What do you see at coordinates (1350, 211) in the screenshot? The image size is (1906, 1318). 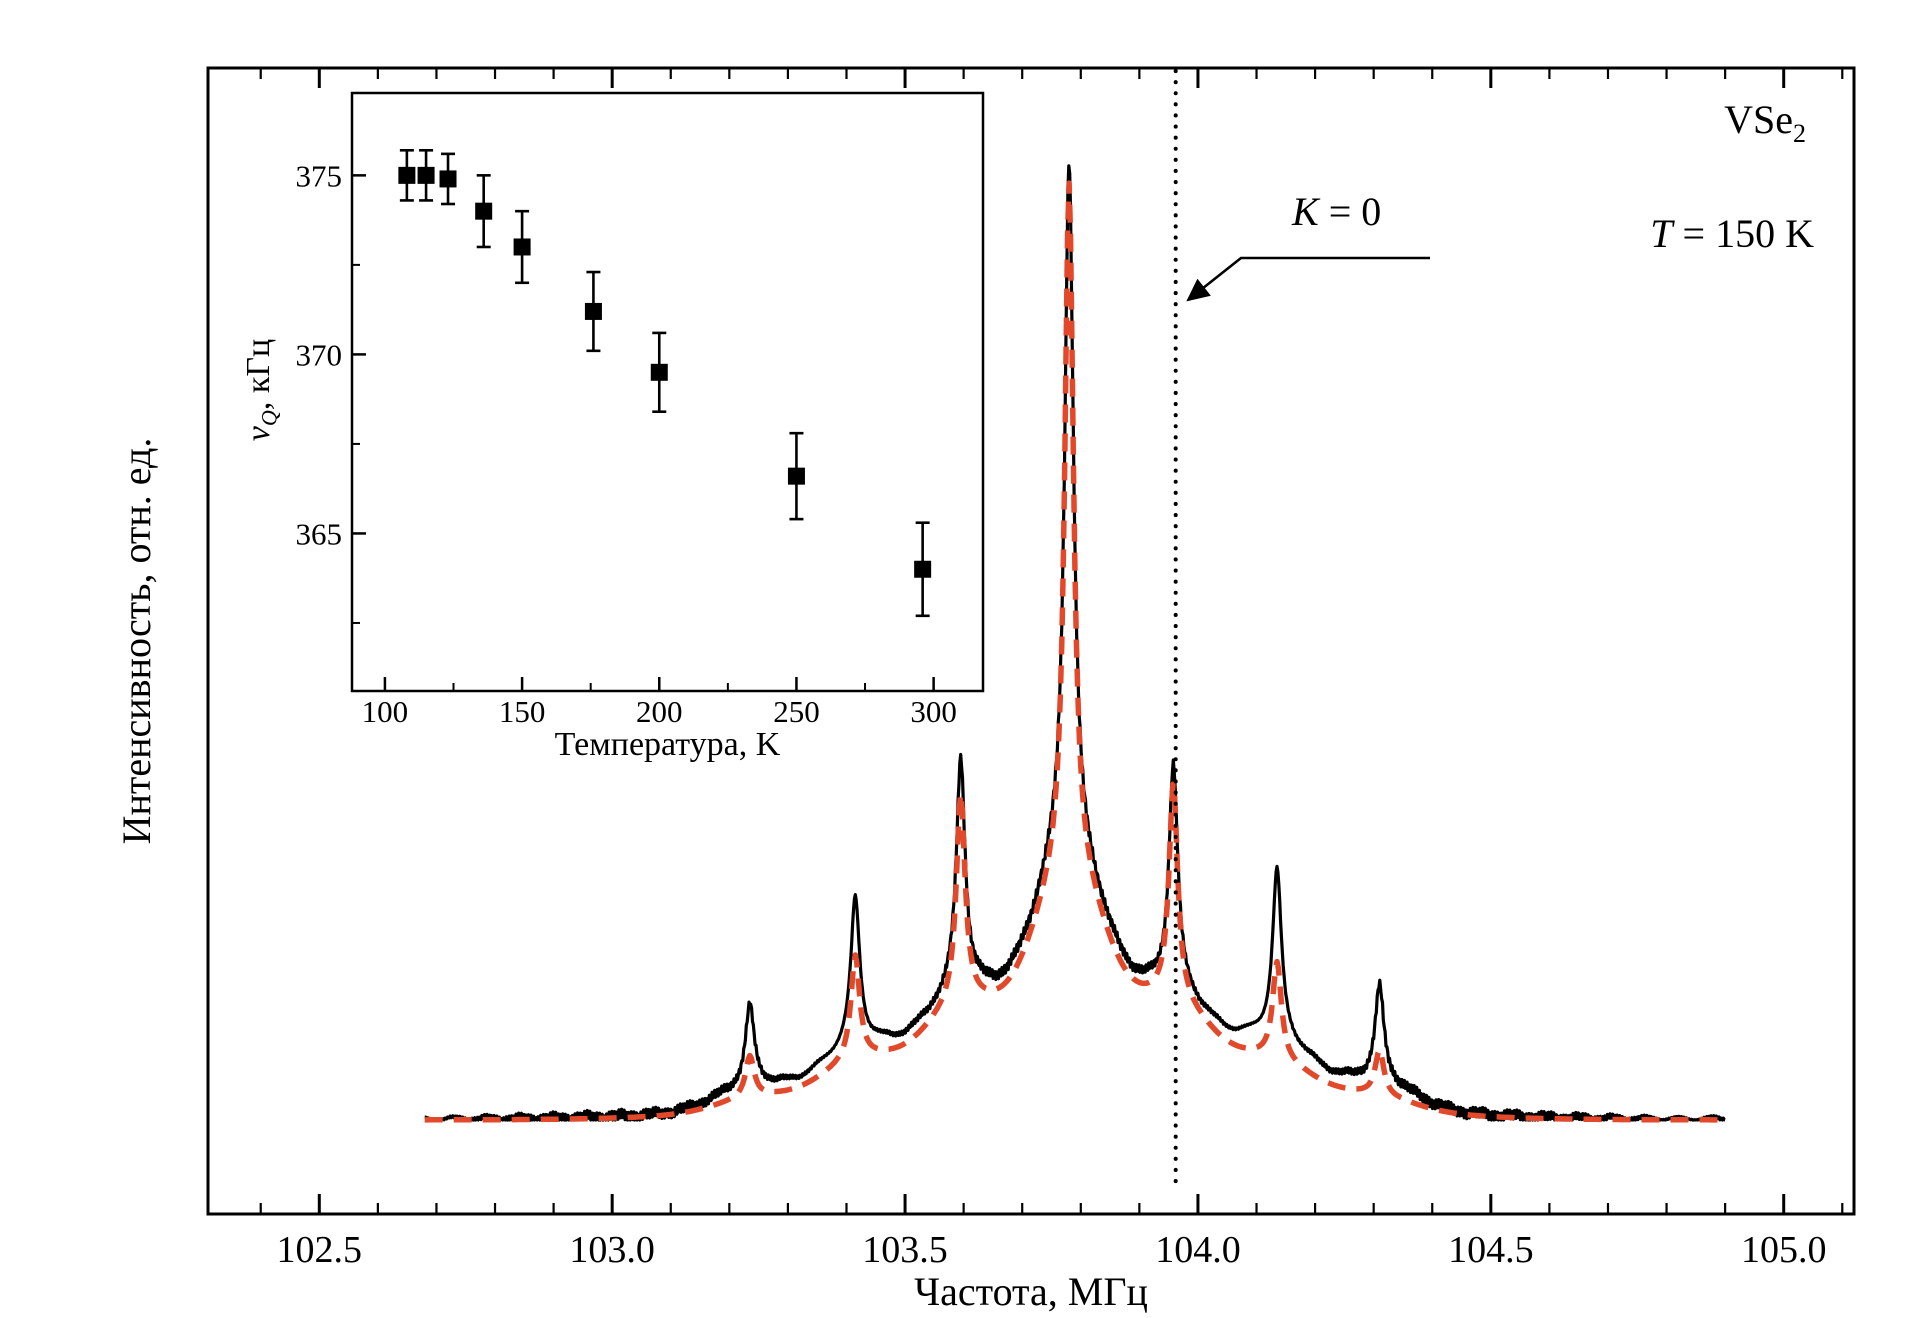 I see `kzero-value: = 0` at bounding box center [1350, 211].